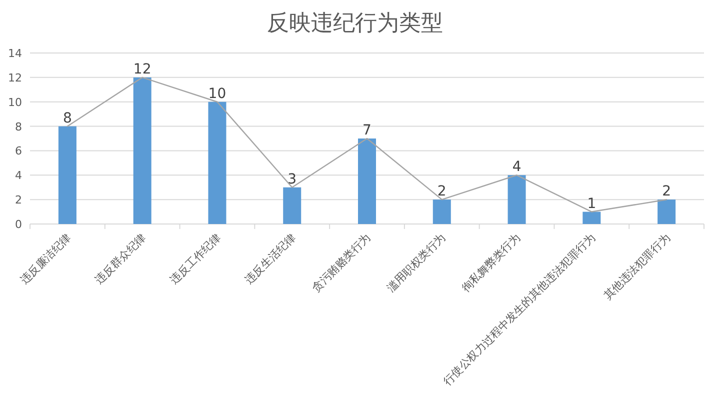 The height and width of the screenshot is (412, 710). Describe the element at coordinates (18, 175) in the screenshot. I see `y-tick-label: 4` at that location.